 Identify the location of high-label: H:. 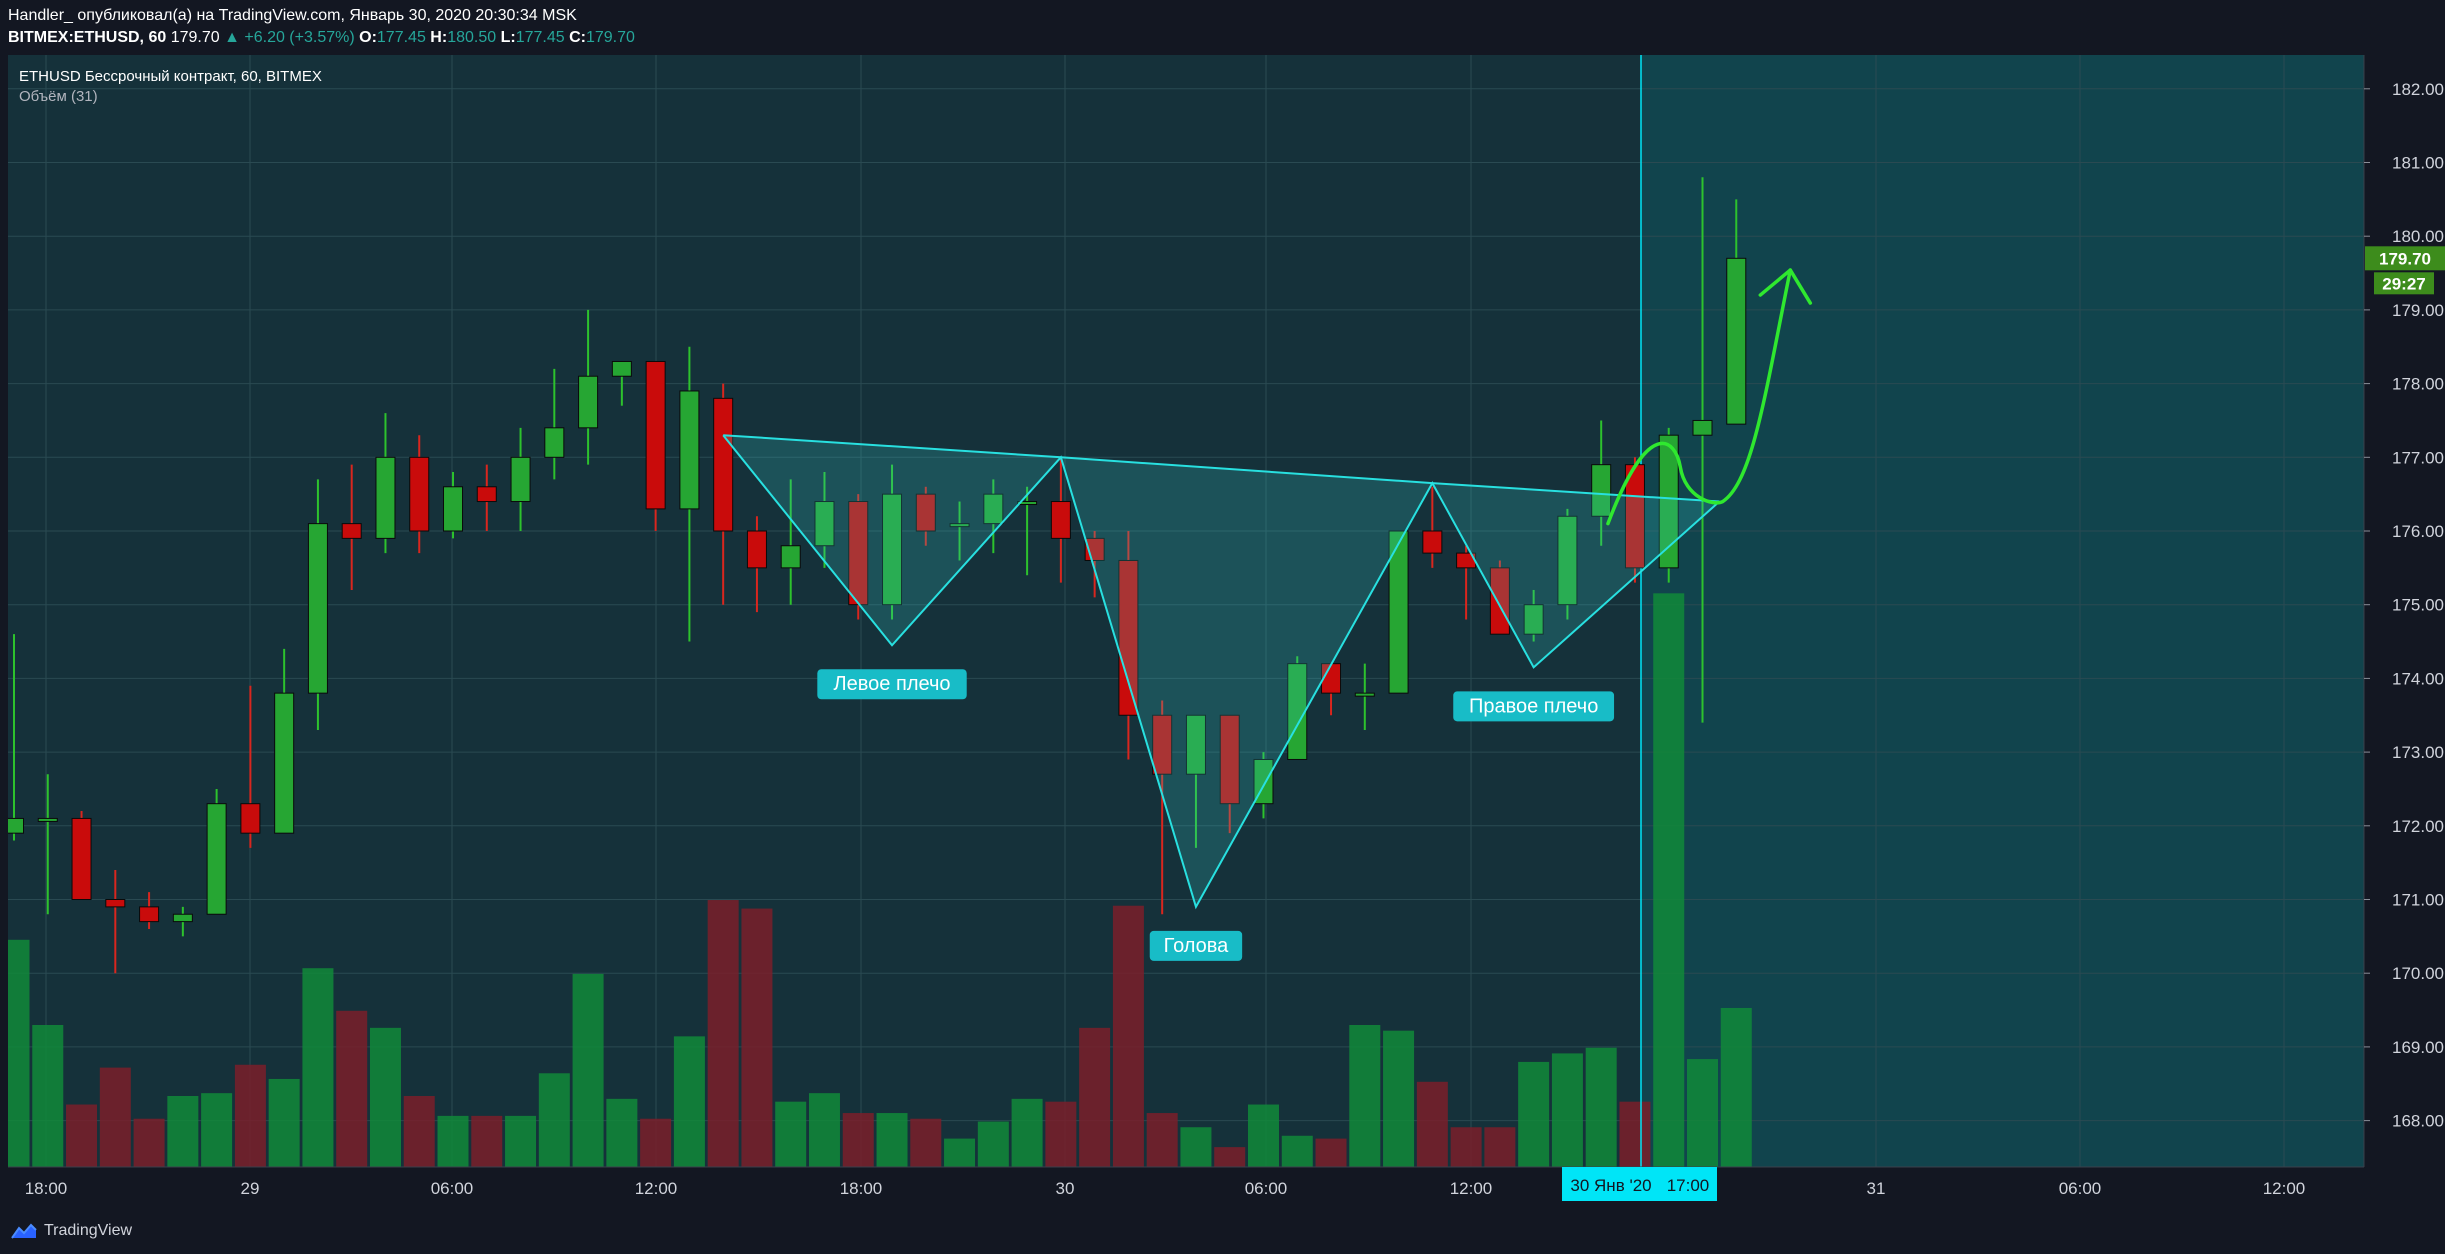
(439, 37).